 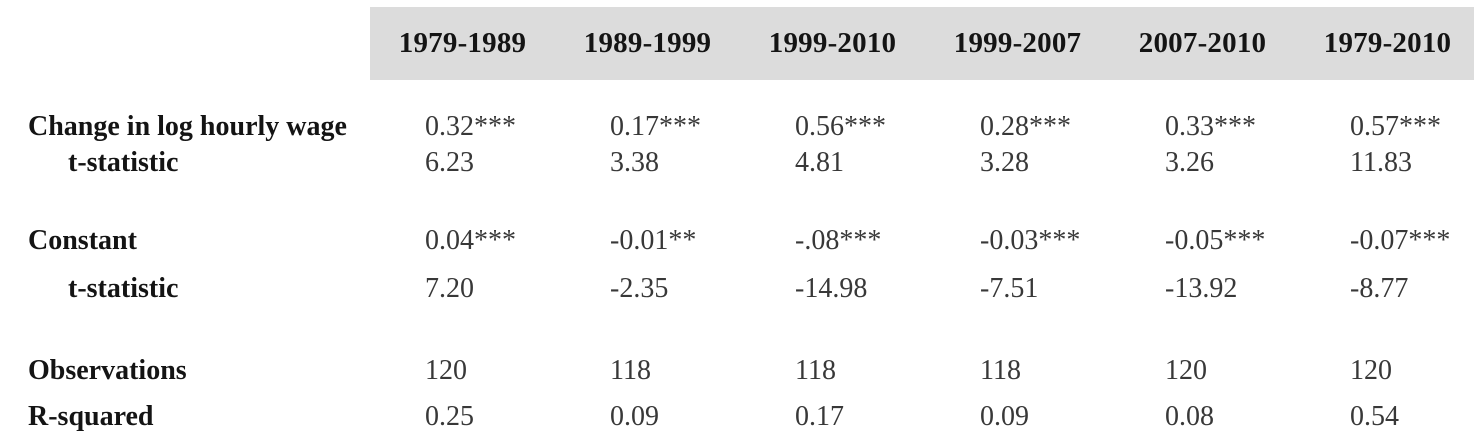 I want to click on row-label: R-squared, so click(x=91, y=416).